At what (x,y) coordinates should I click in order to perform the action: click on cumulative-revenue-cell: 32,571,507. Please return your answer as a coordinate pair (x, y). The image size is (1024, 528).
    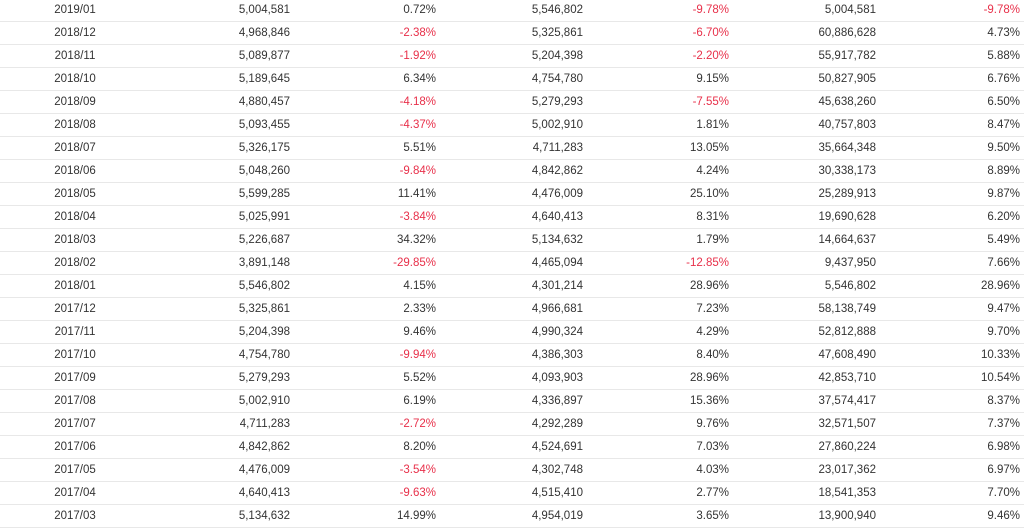
    Looking at the image, I should click on (847, 424).